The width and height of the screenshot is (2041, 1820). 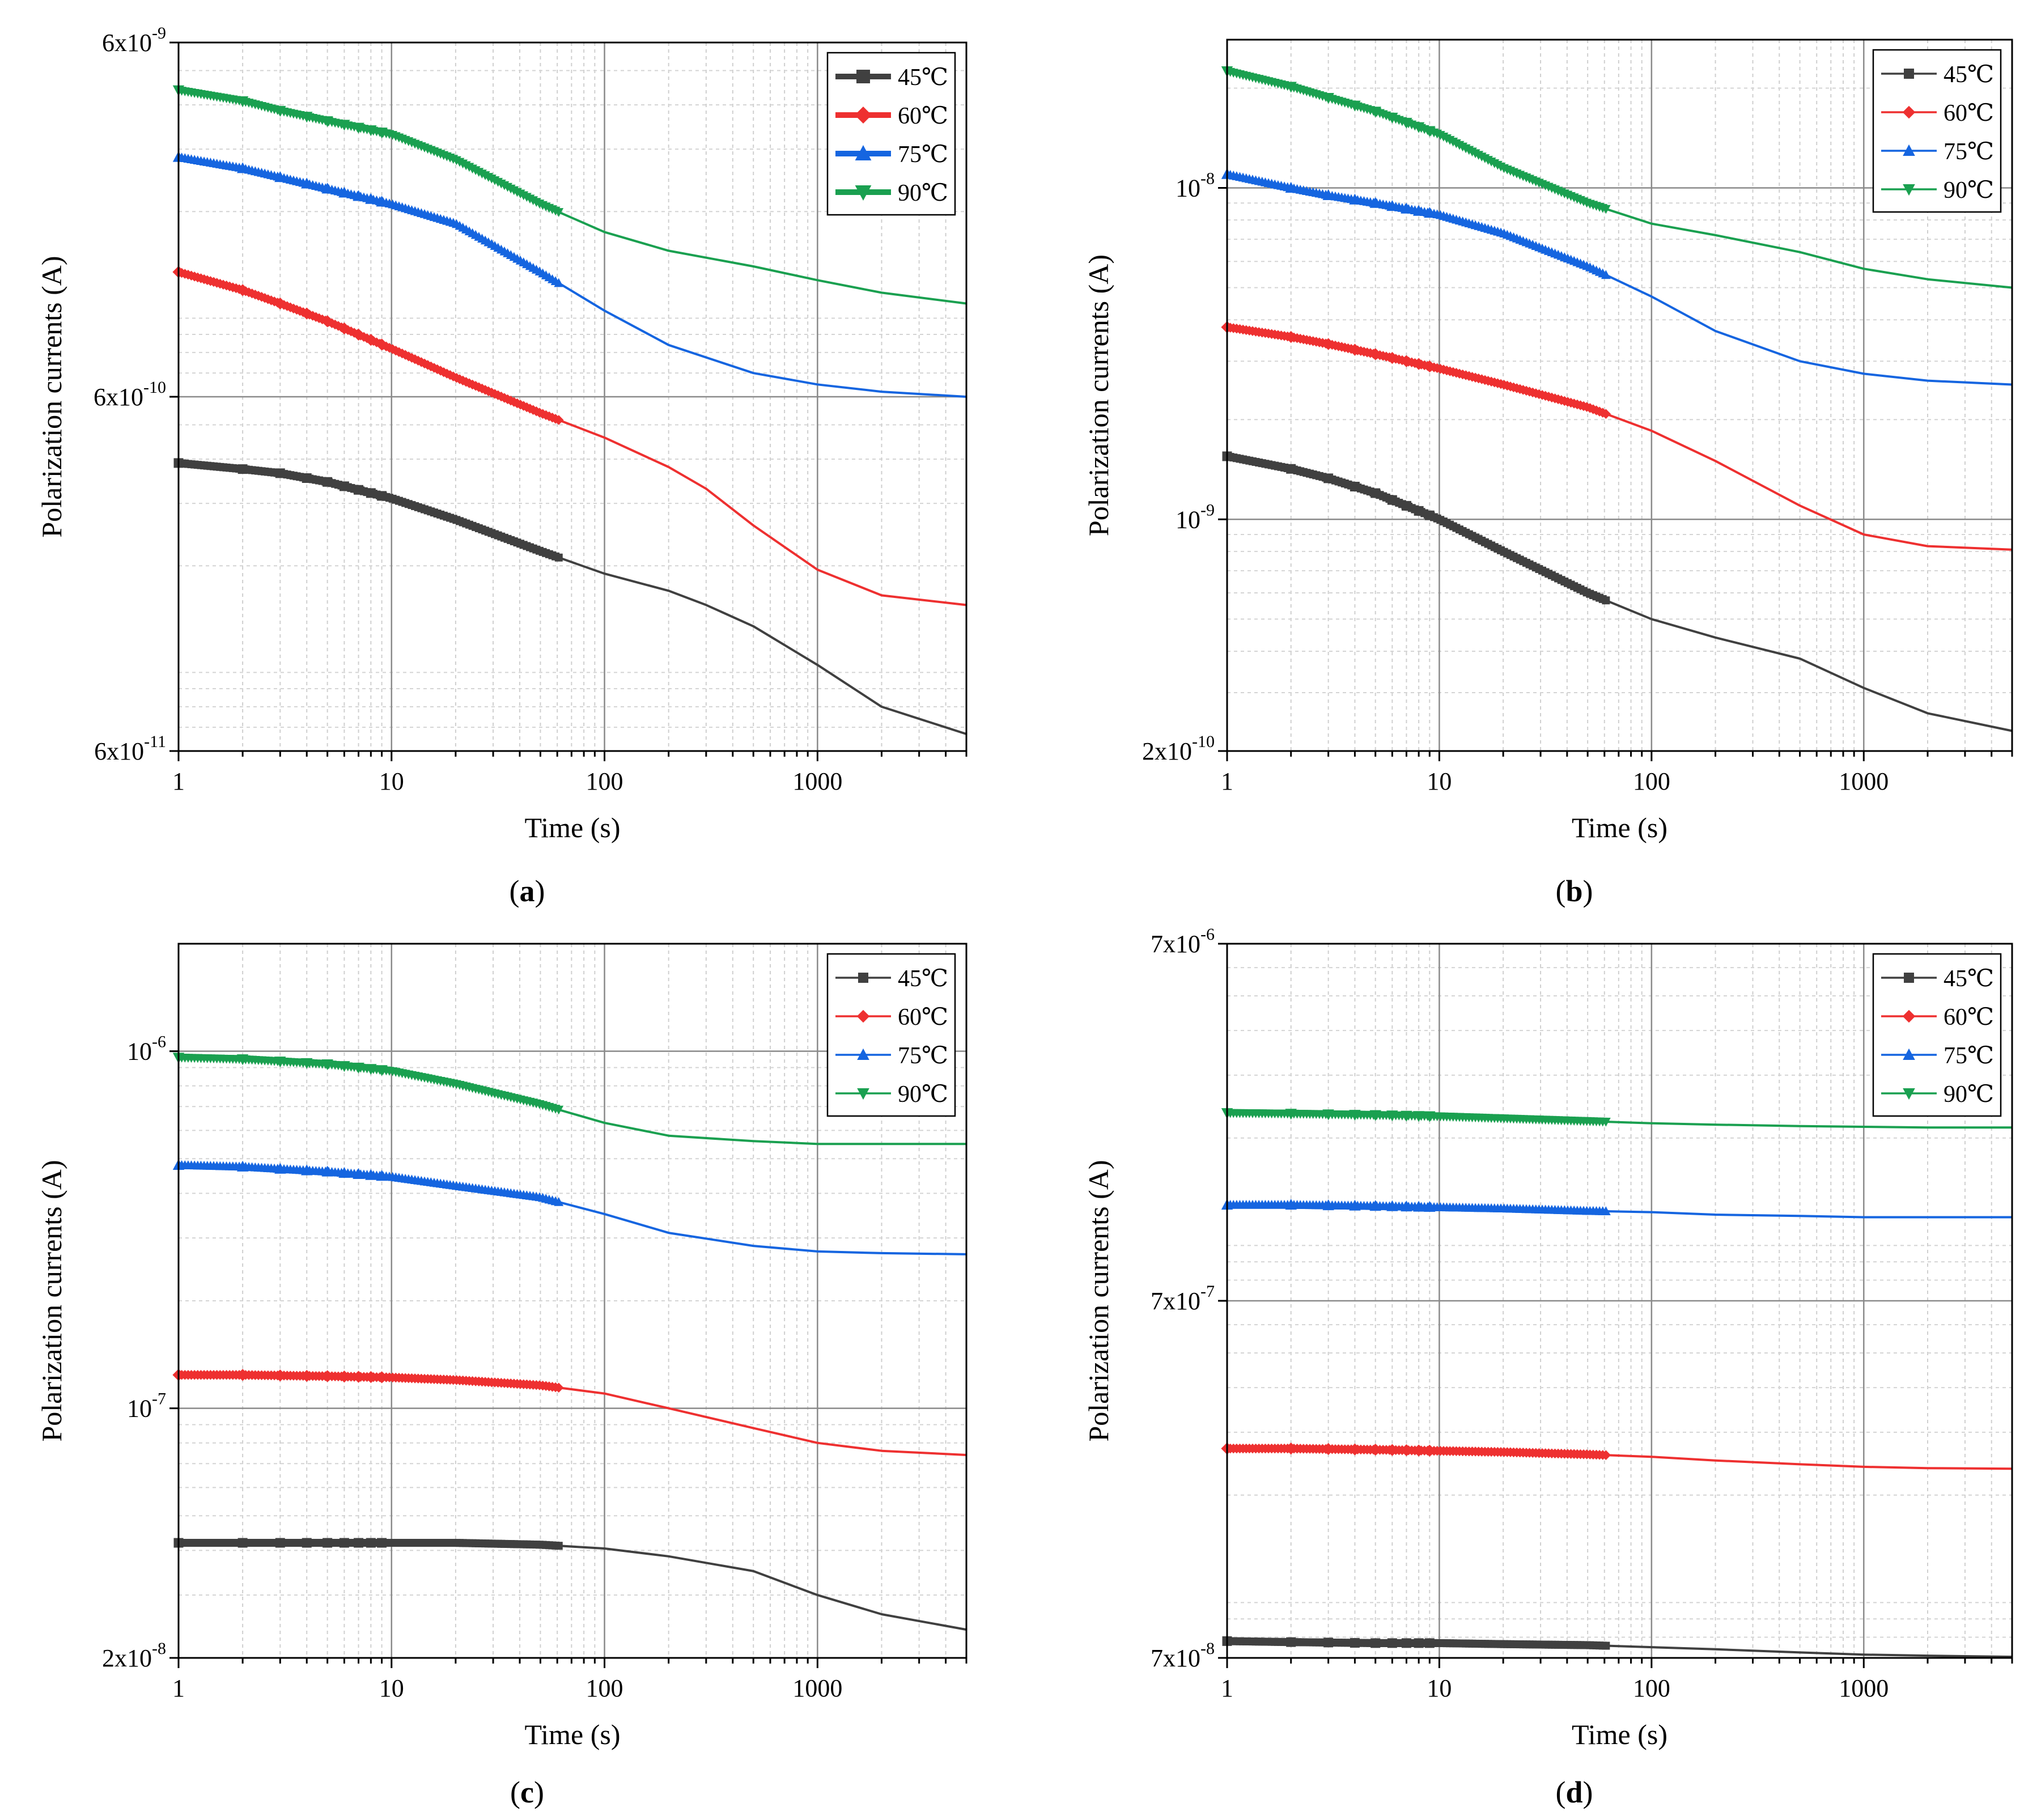 What do you see at coordinates (1617, 591) in the screenshot?
I see `series-45℃` at bounding box center [1617, 591].